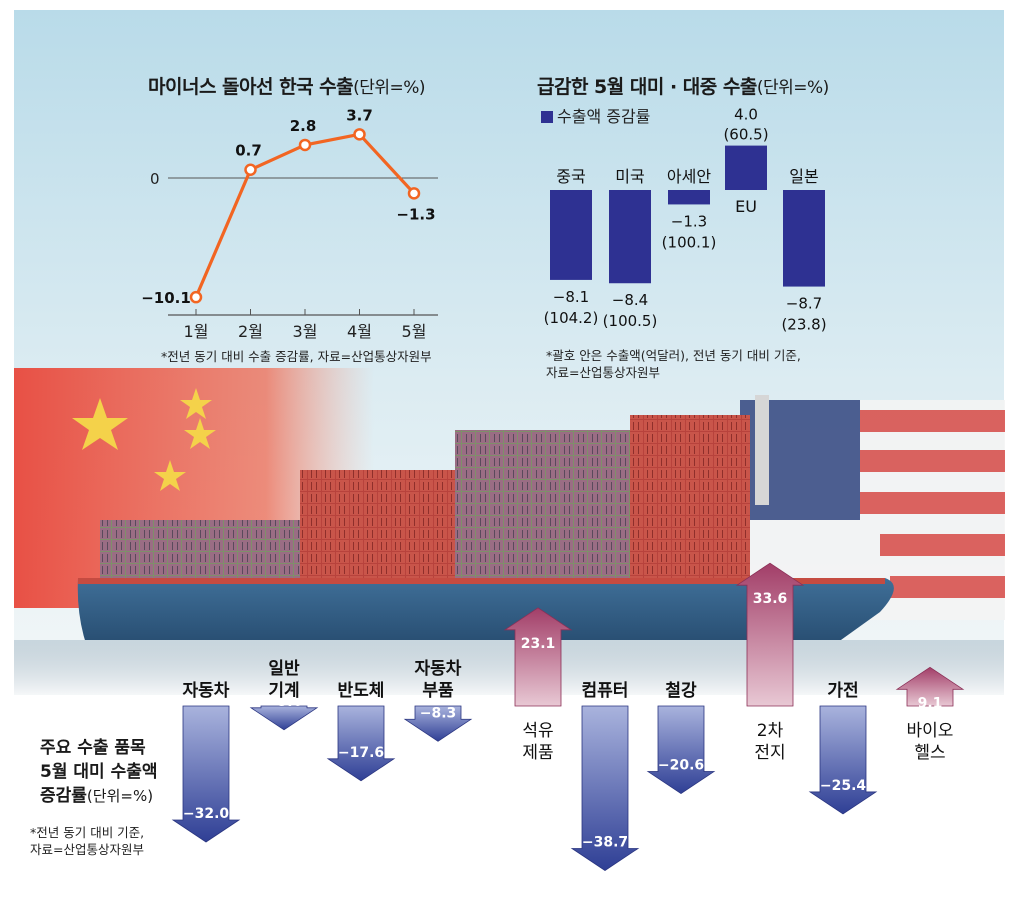 The image size is (1010, 912). What do you see at coordinates (681, 766) in the screenshot?
I see `value-label: −20.6` at bounding box center [681, 766].